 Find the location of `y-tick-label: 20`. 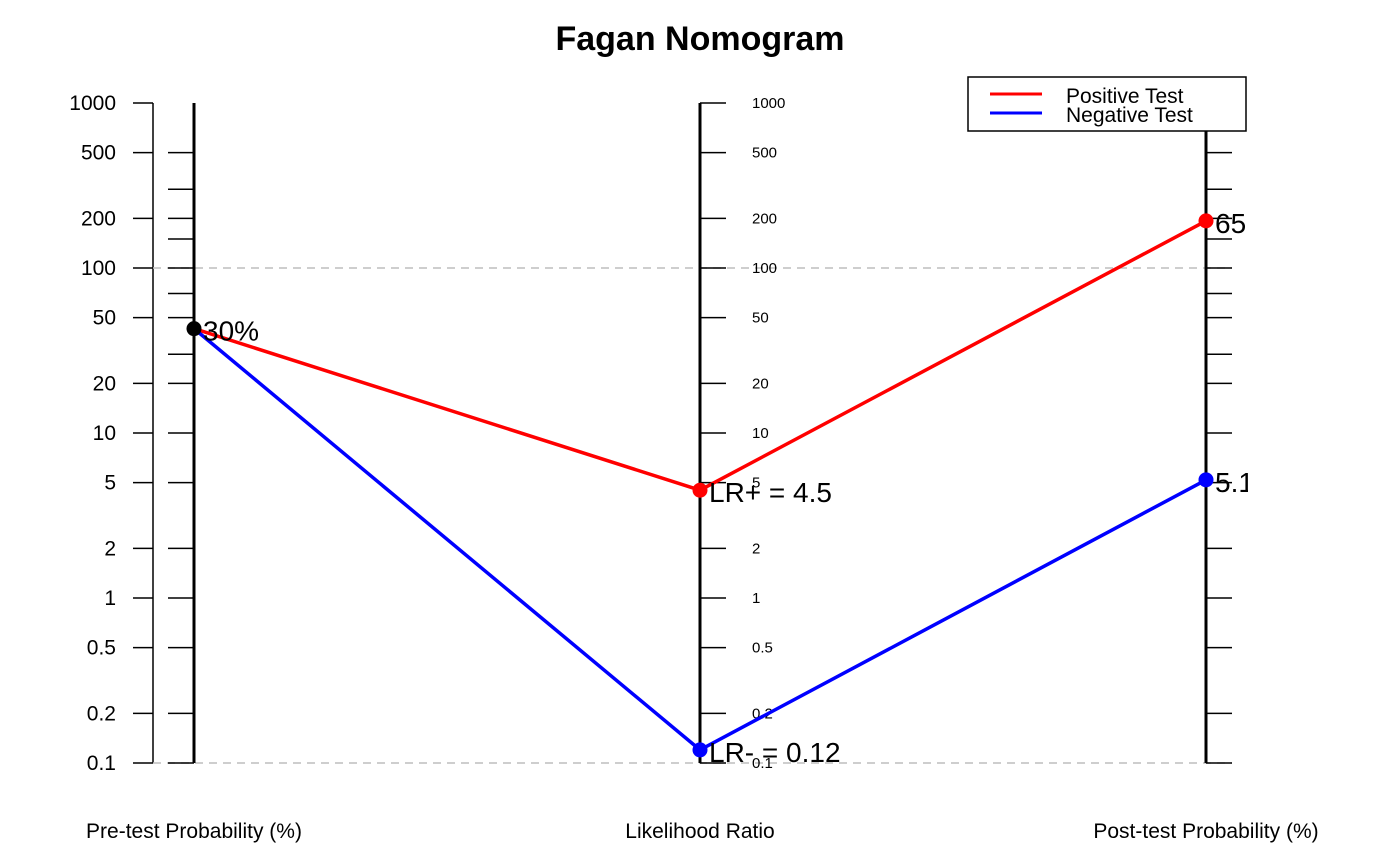

y-tick-label: 20 is located at coordinates (104, 383).